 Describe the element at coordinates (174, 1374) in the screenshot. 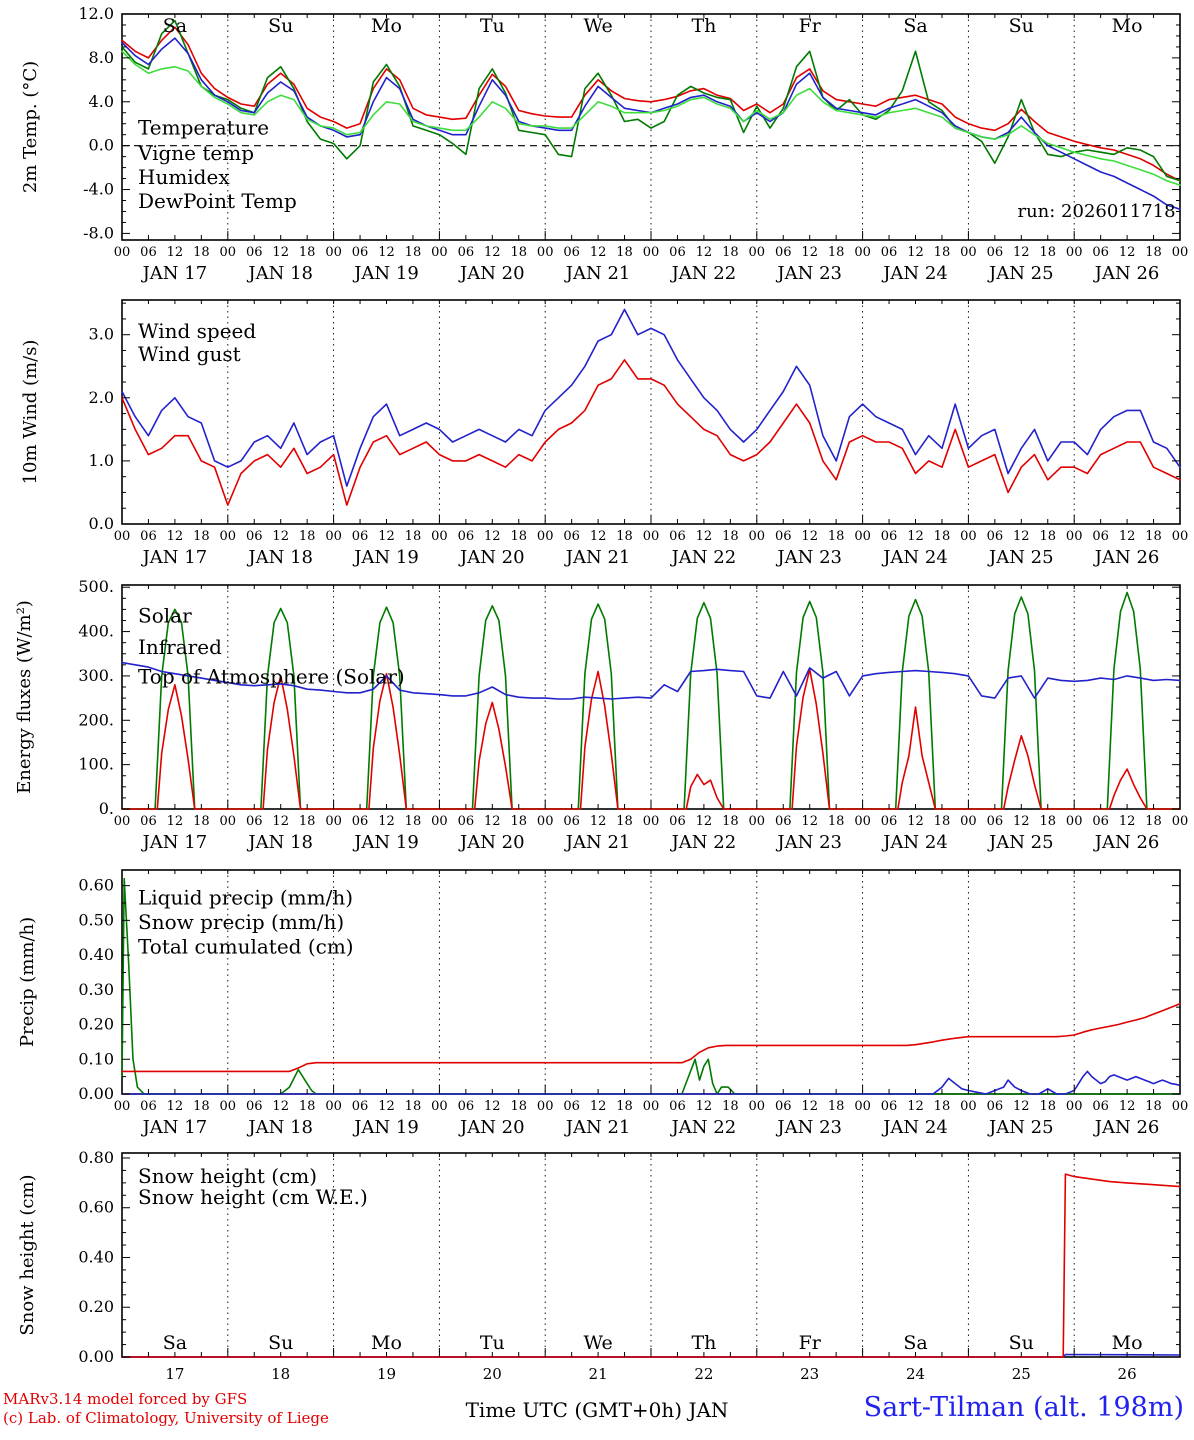

I see `day-number-label: 17` at that location.